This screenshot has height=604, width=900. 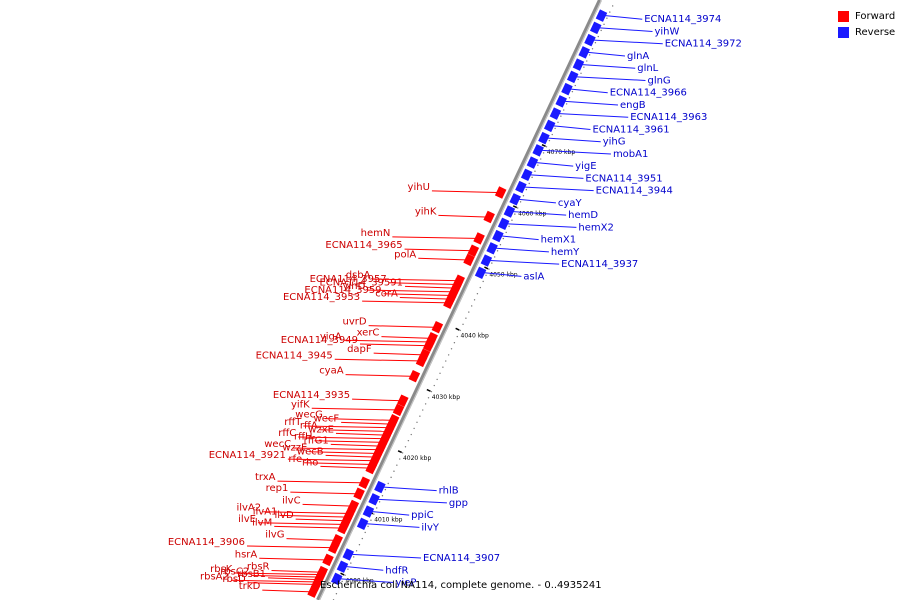 I want to click on forward-gene-label: rbsD, so click(x=234, y=579).